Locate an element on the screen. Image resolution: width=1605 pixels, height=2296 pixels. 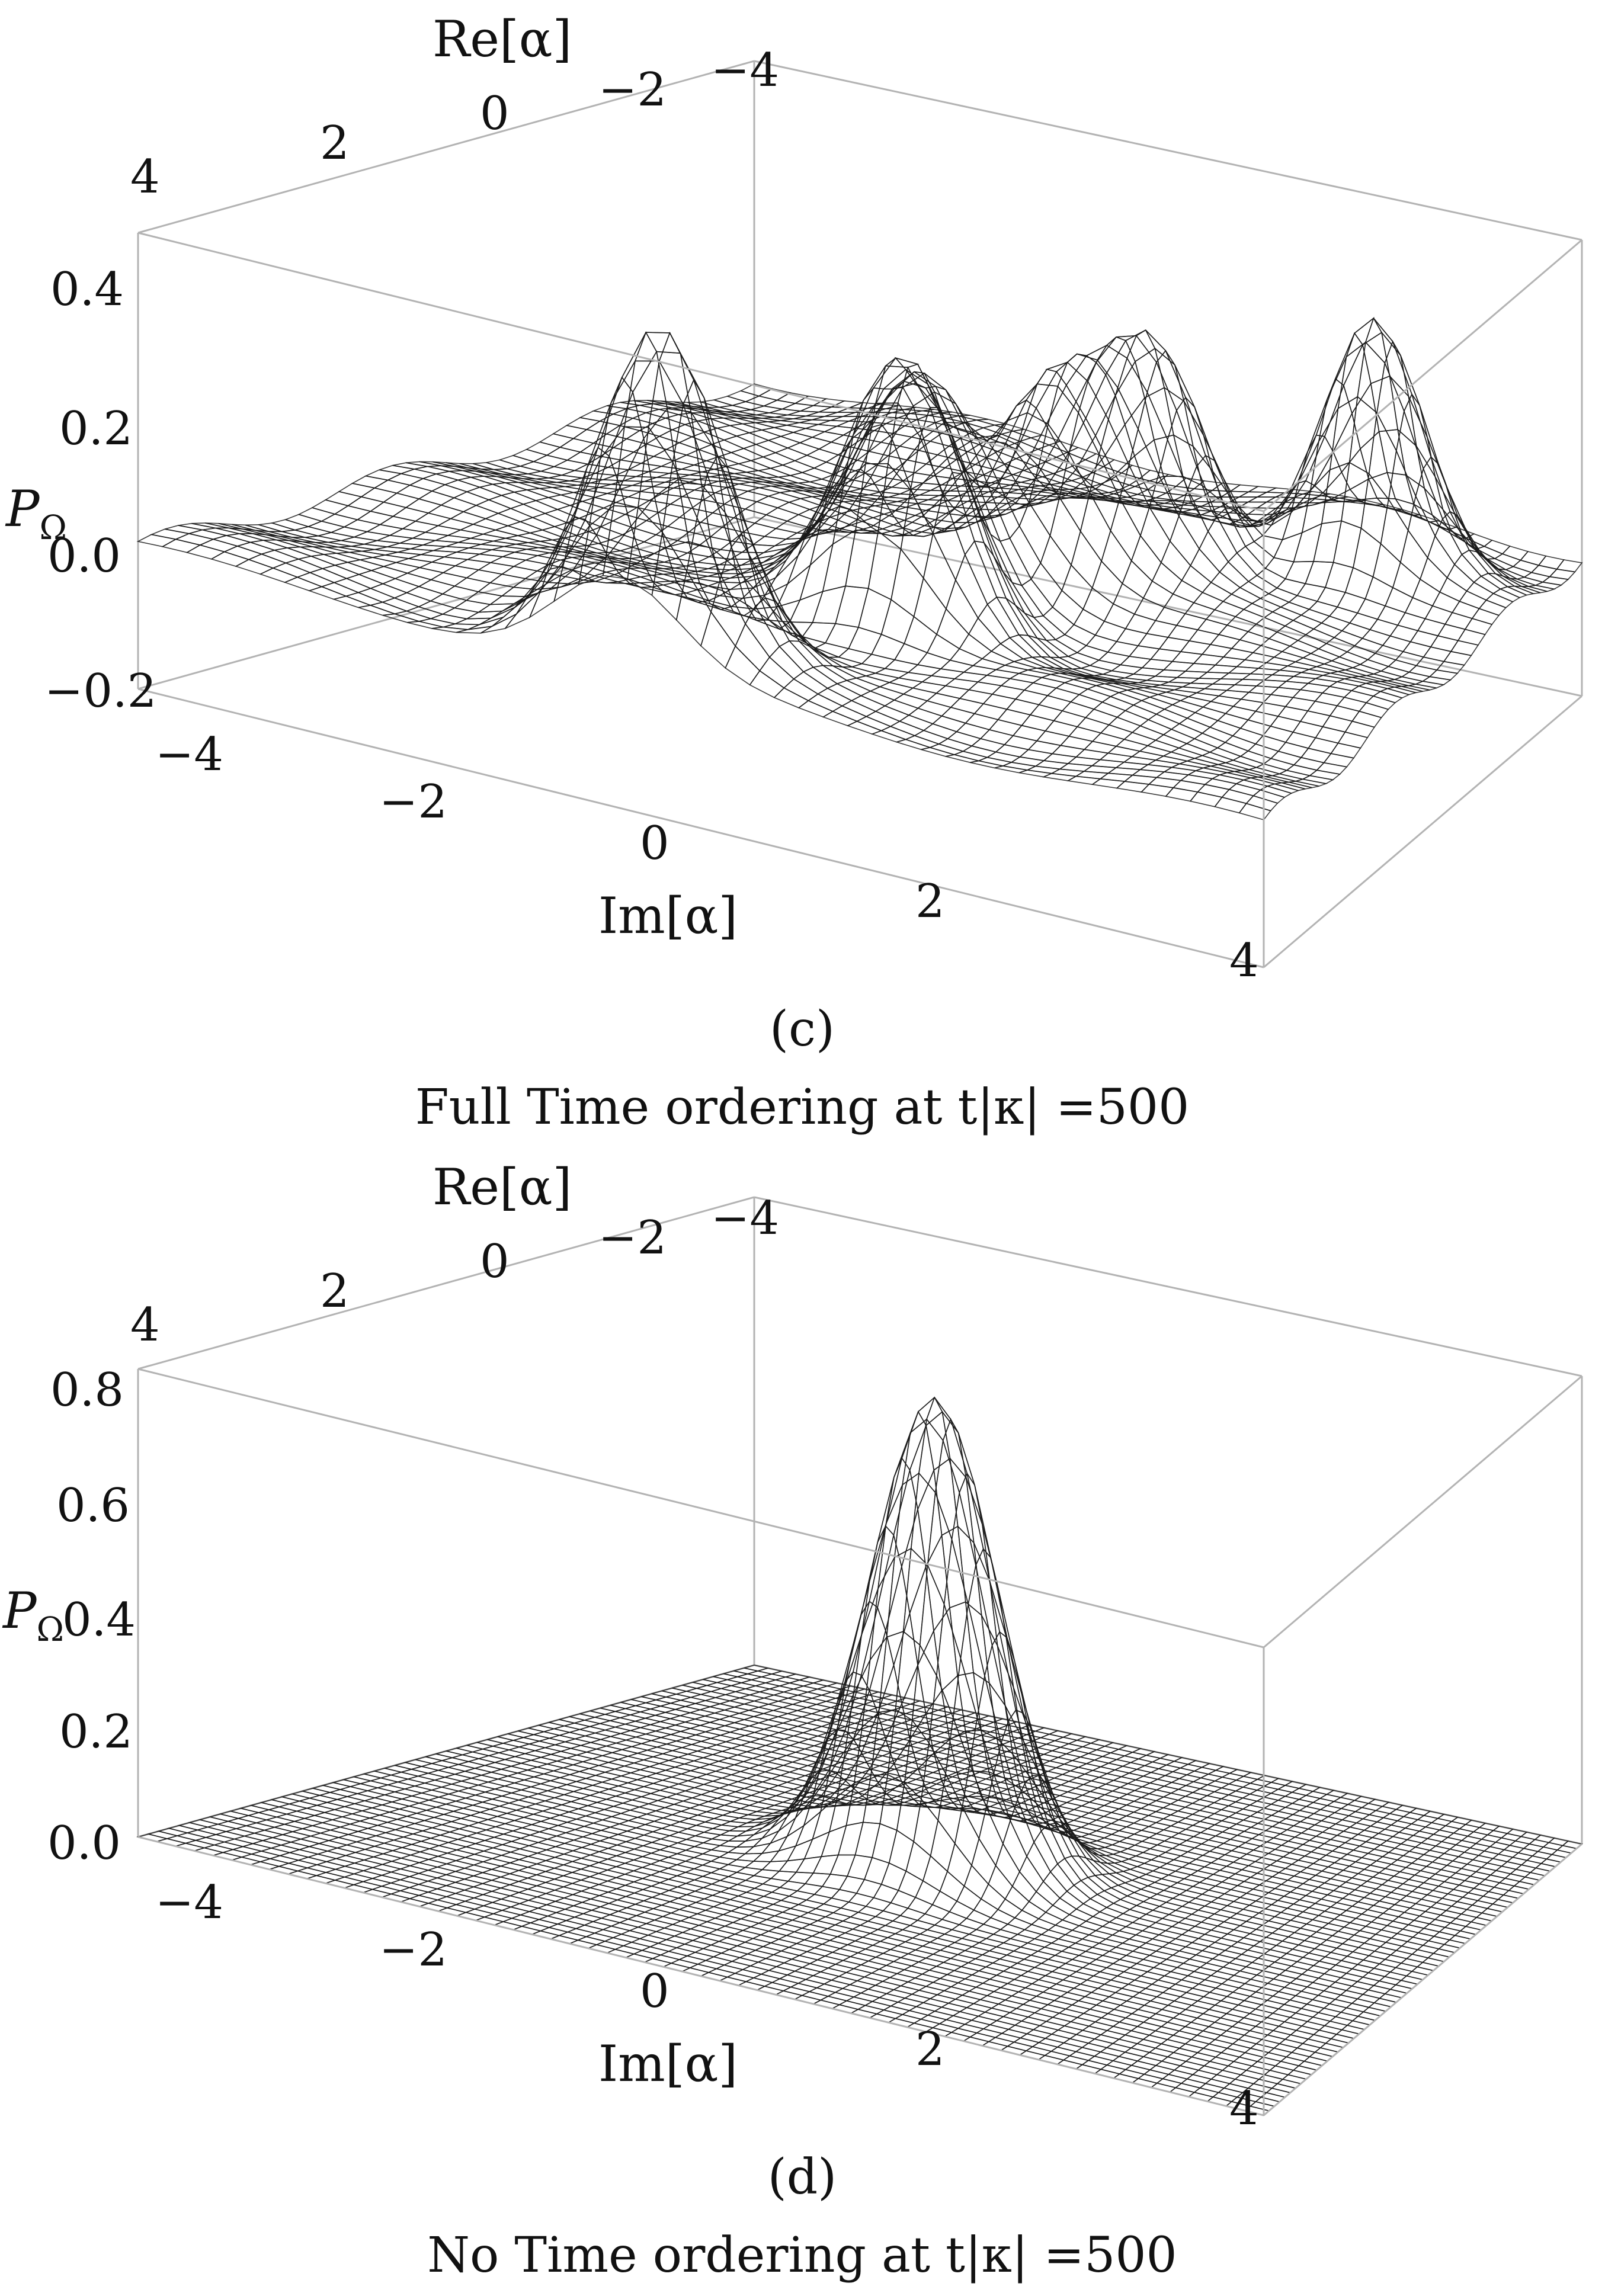
plot-c-ztick: 0.4 is located at coordinates (87, 289).